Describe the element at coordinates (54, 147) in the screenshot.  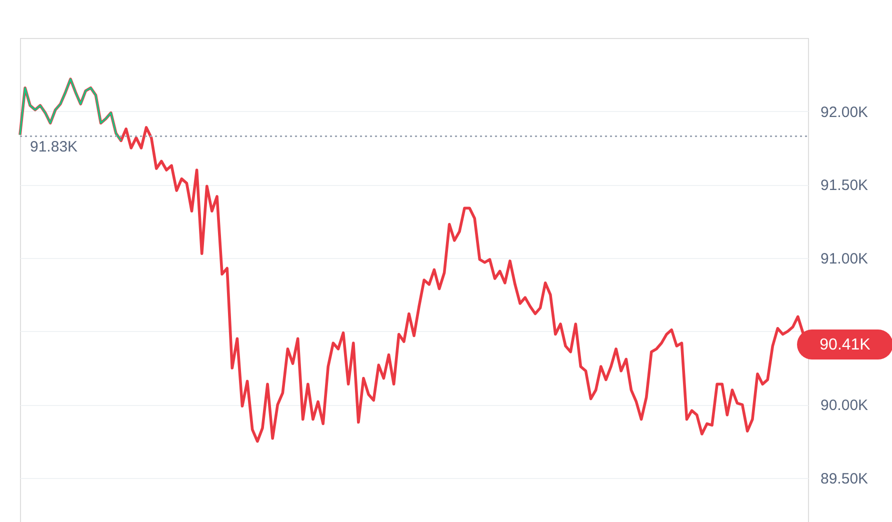
I see `ref-line-label: 91.83K` at that location.